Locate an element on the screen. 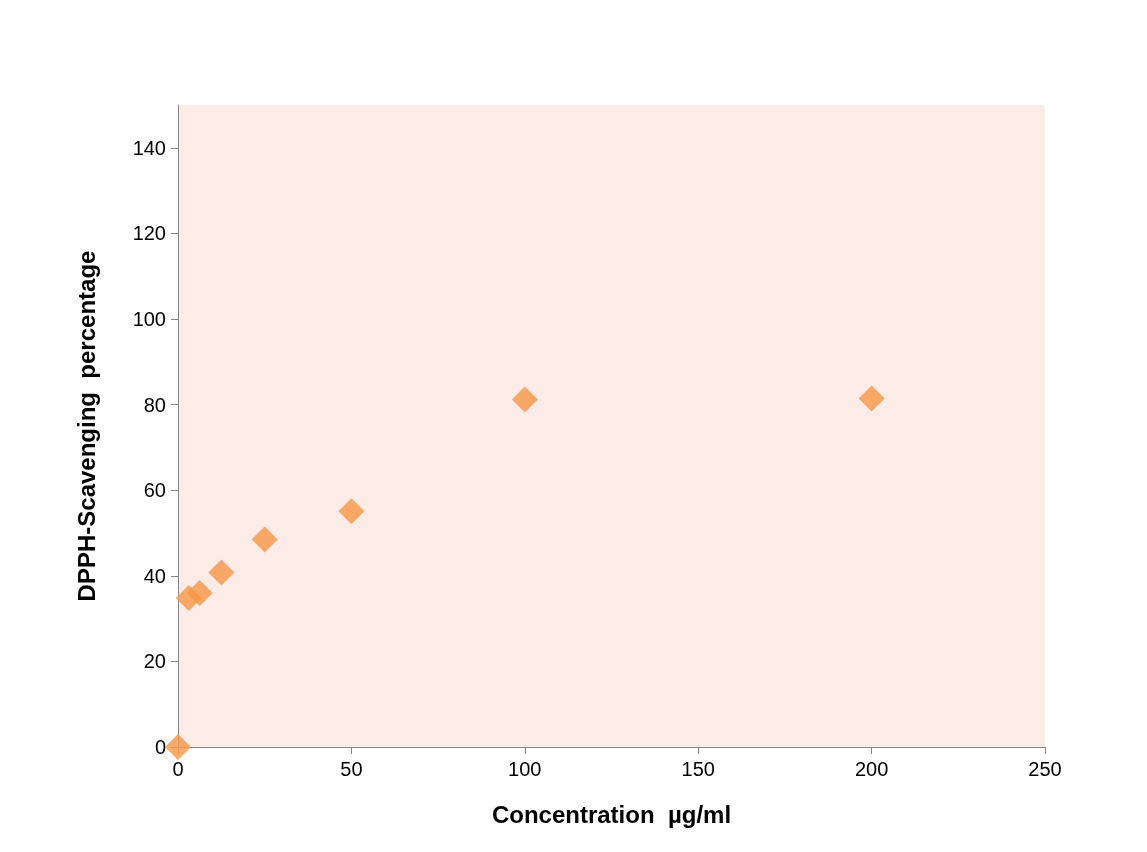  x-tick-label: 100 is located at coordinates (525, 769).